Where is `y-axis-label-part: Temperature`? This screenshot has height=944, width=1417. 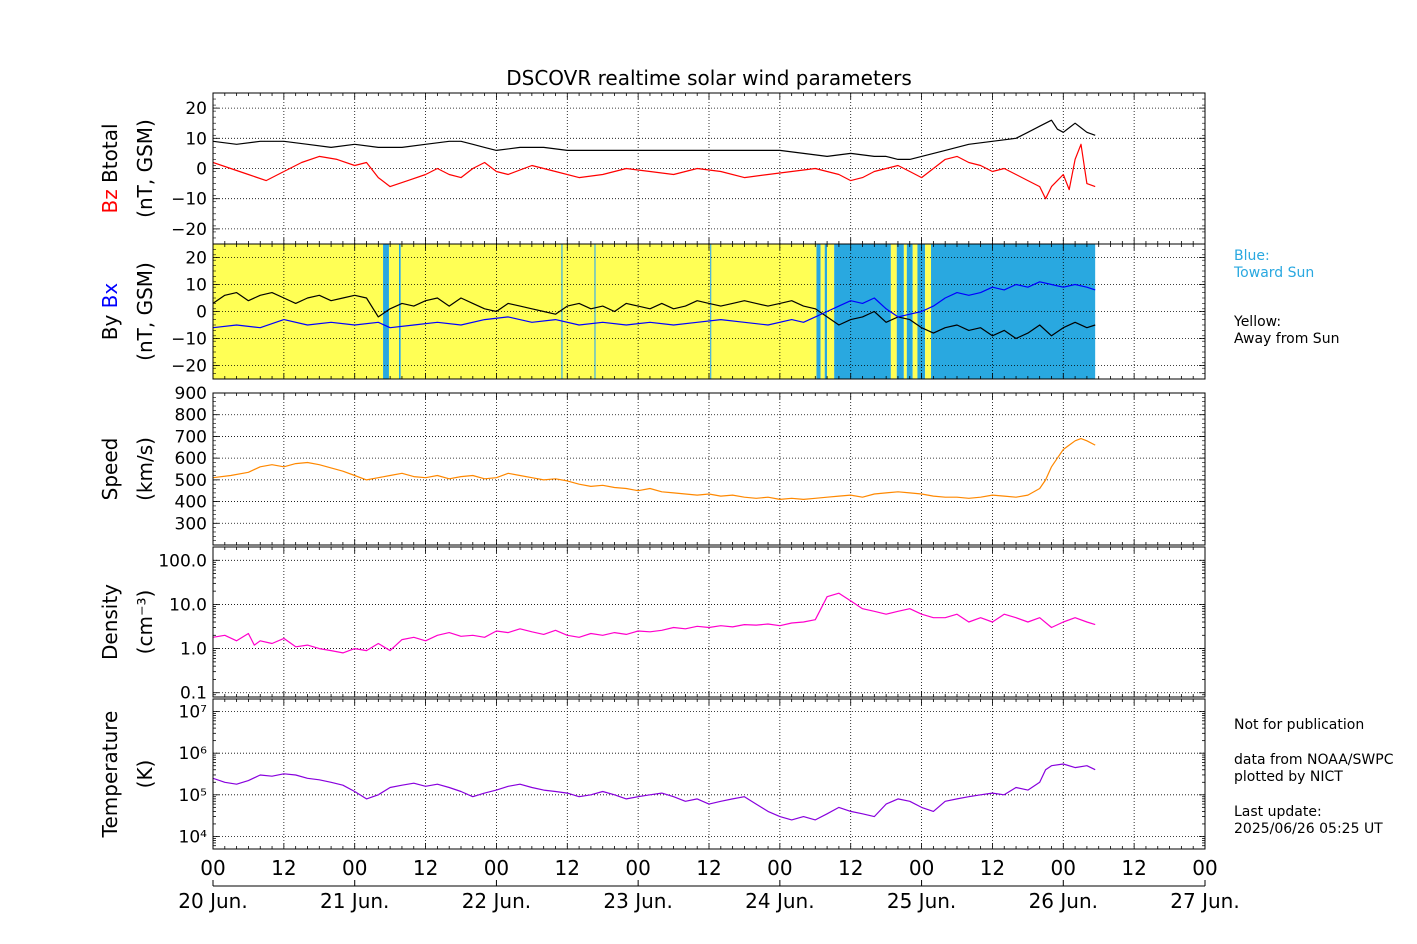
y-axis-label-part: Temperature is located at coordinates (110, 775).